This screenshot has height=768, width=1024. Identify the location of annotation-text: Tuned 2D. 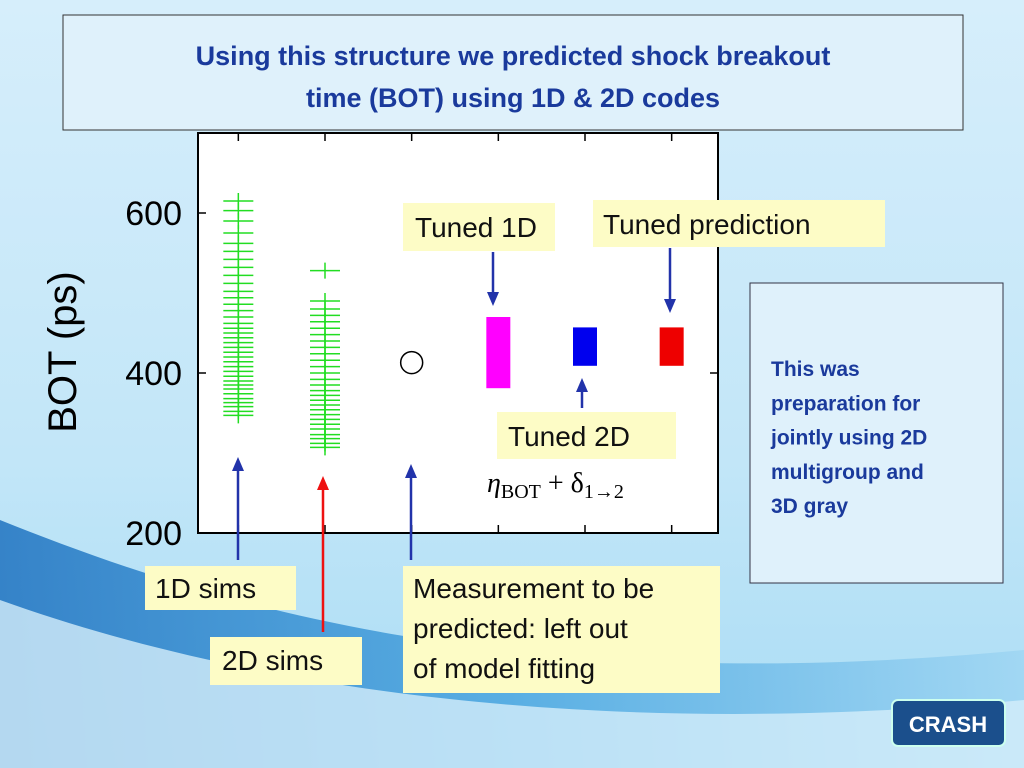
(569, 436).